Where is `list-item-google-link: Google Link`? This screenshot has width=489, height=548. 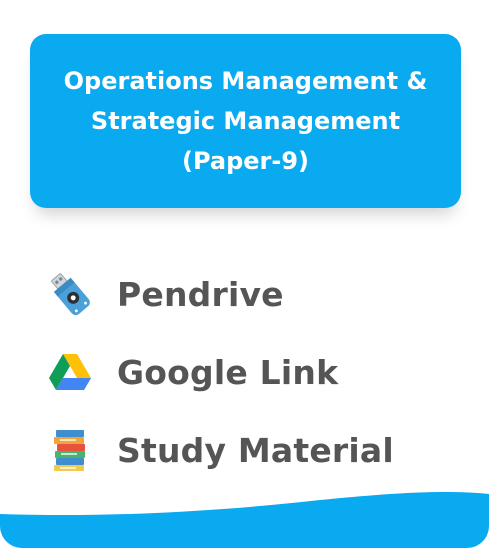
list-item-google-link: Google Link is located at coordinates (257, 372).